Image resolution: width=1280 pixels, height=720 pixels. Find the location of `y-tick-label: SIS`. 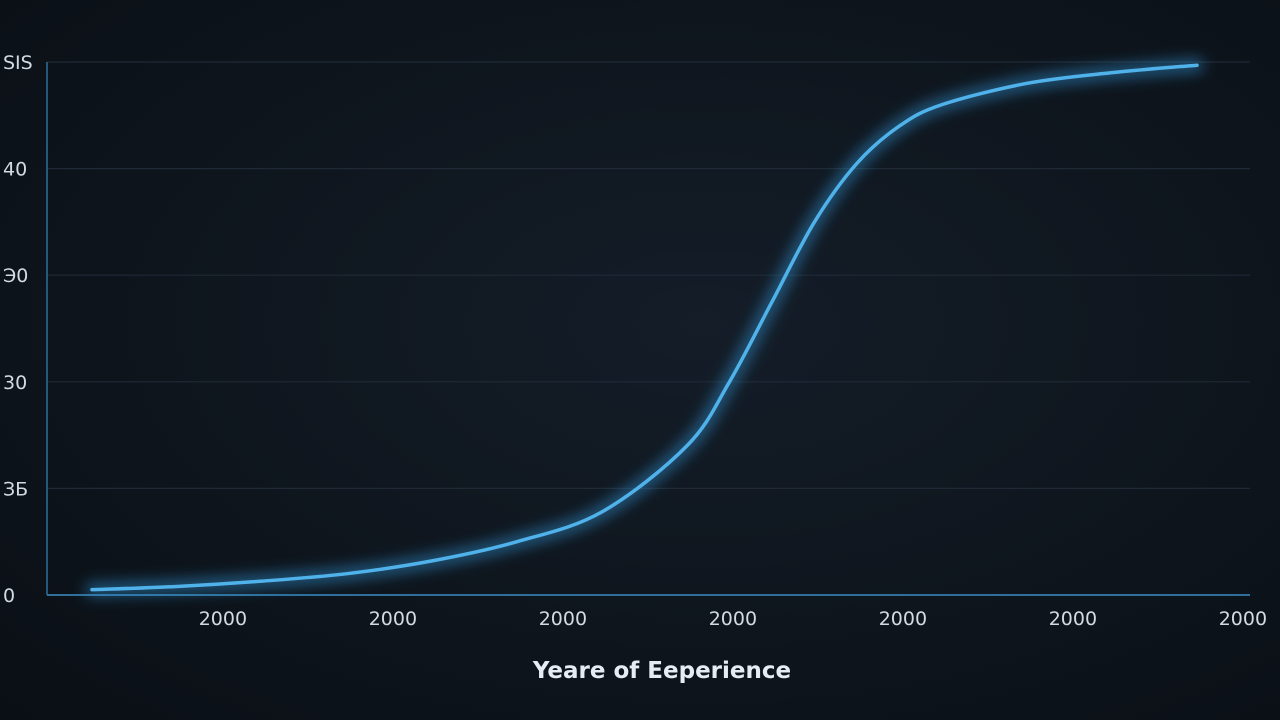

y-tick-label: SIS is located at coordinates (18, 63).